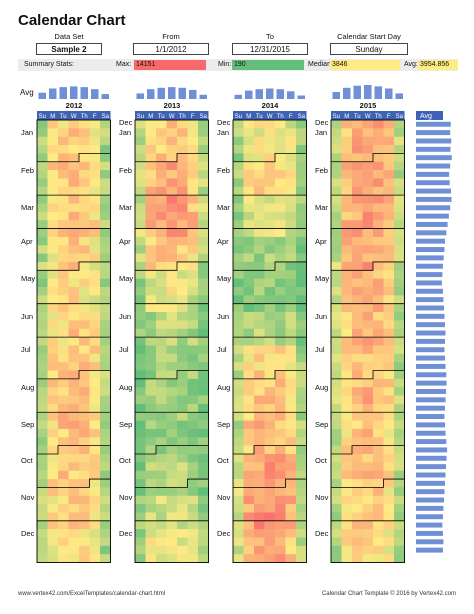  Describe the element at coordinates (238, 117) in the screenshot. I see `weekday-label: Su` at that location.